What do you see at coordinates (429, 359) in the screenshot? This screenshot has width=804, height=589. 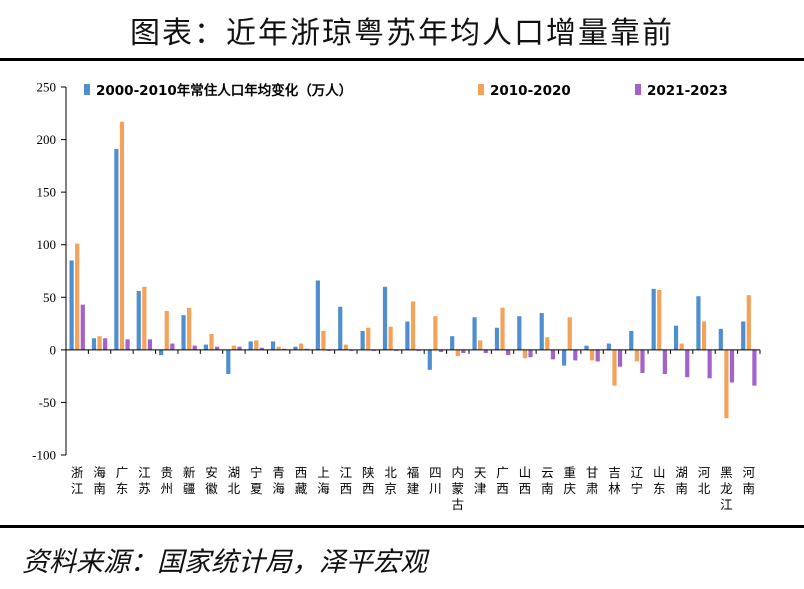 I see `bar-四川-1` at bounding box center [429, 359].